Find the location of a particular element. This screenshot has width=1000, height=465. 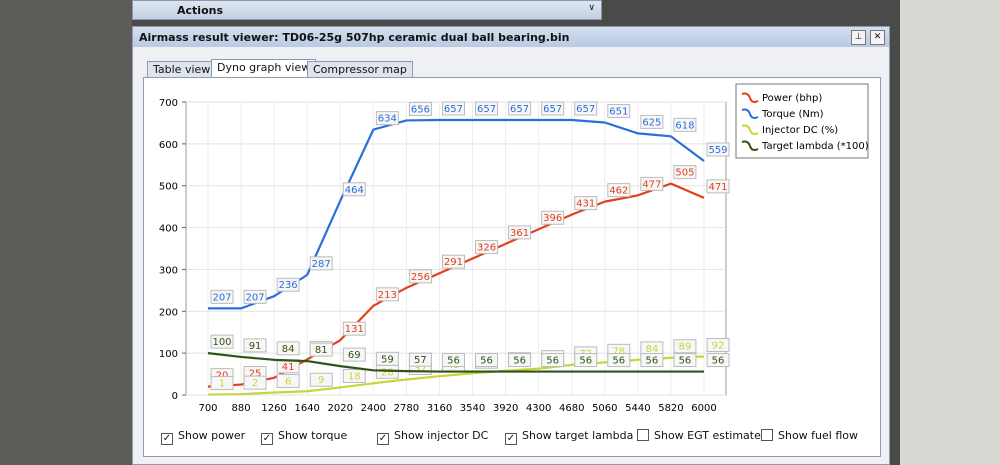

tab: Compressor map is located at coordinates (360, 69).